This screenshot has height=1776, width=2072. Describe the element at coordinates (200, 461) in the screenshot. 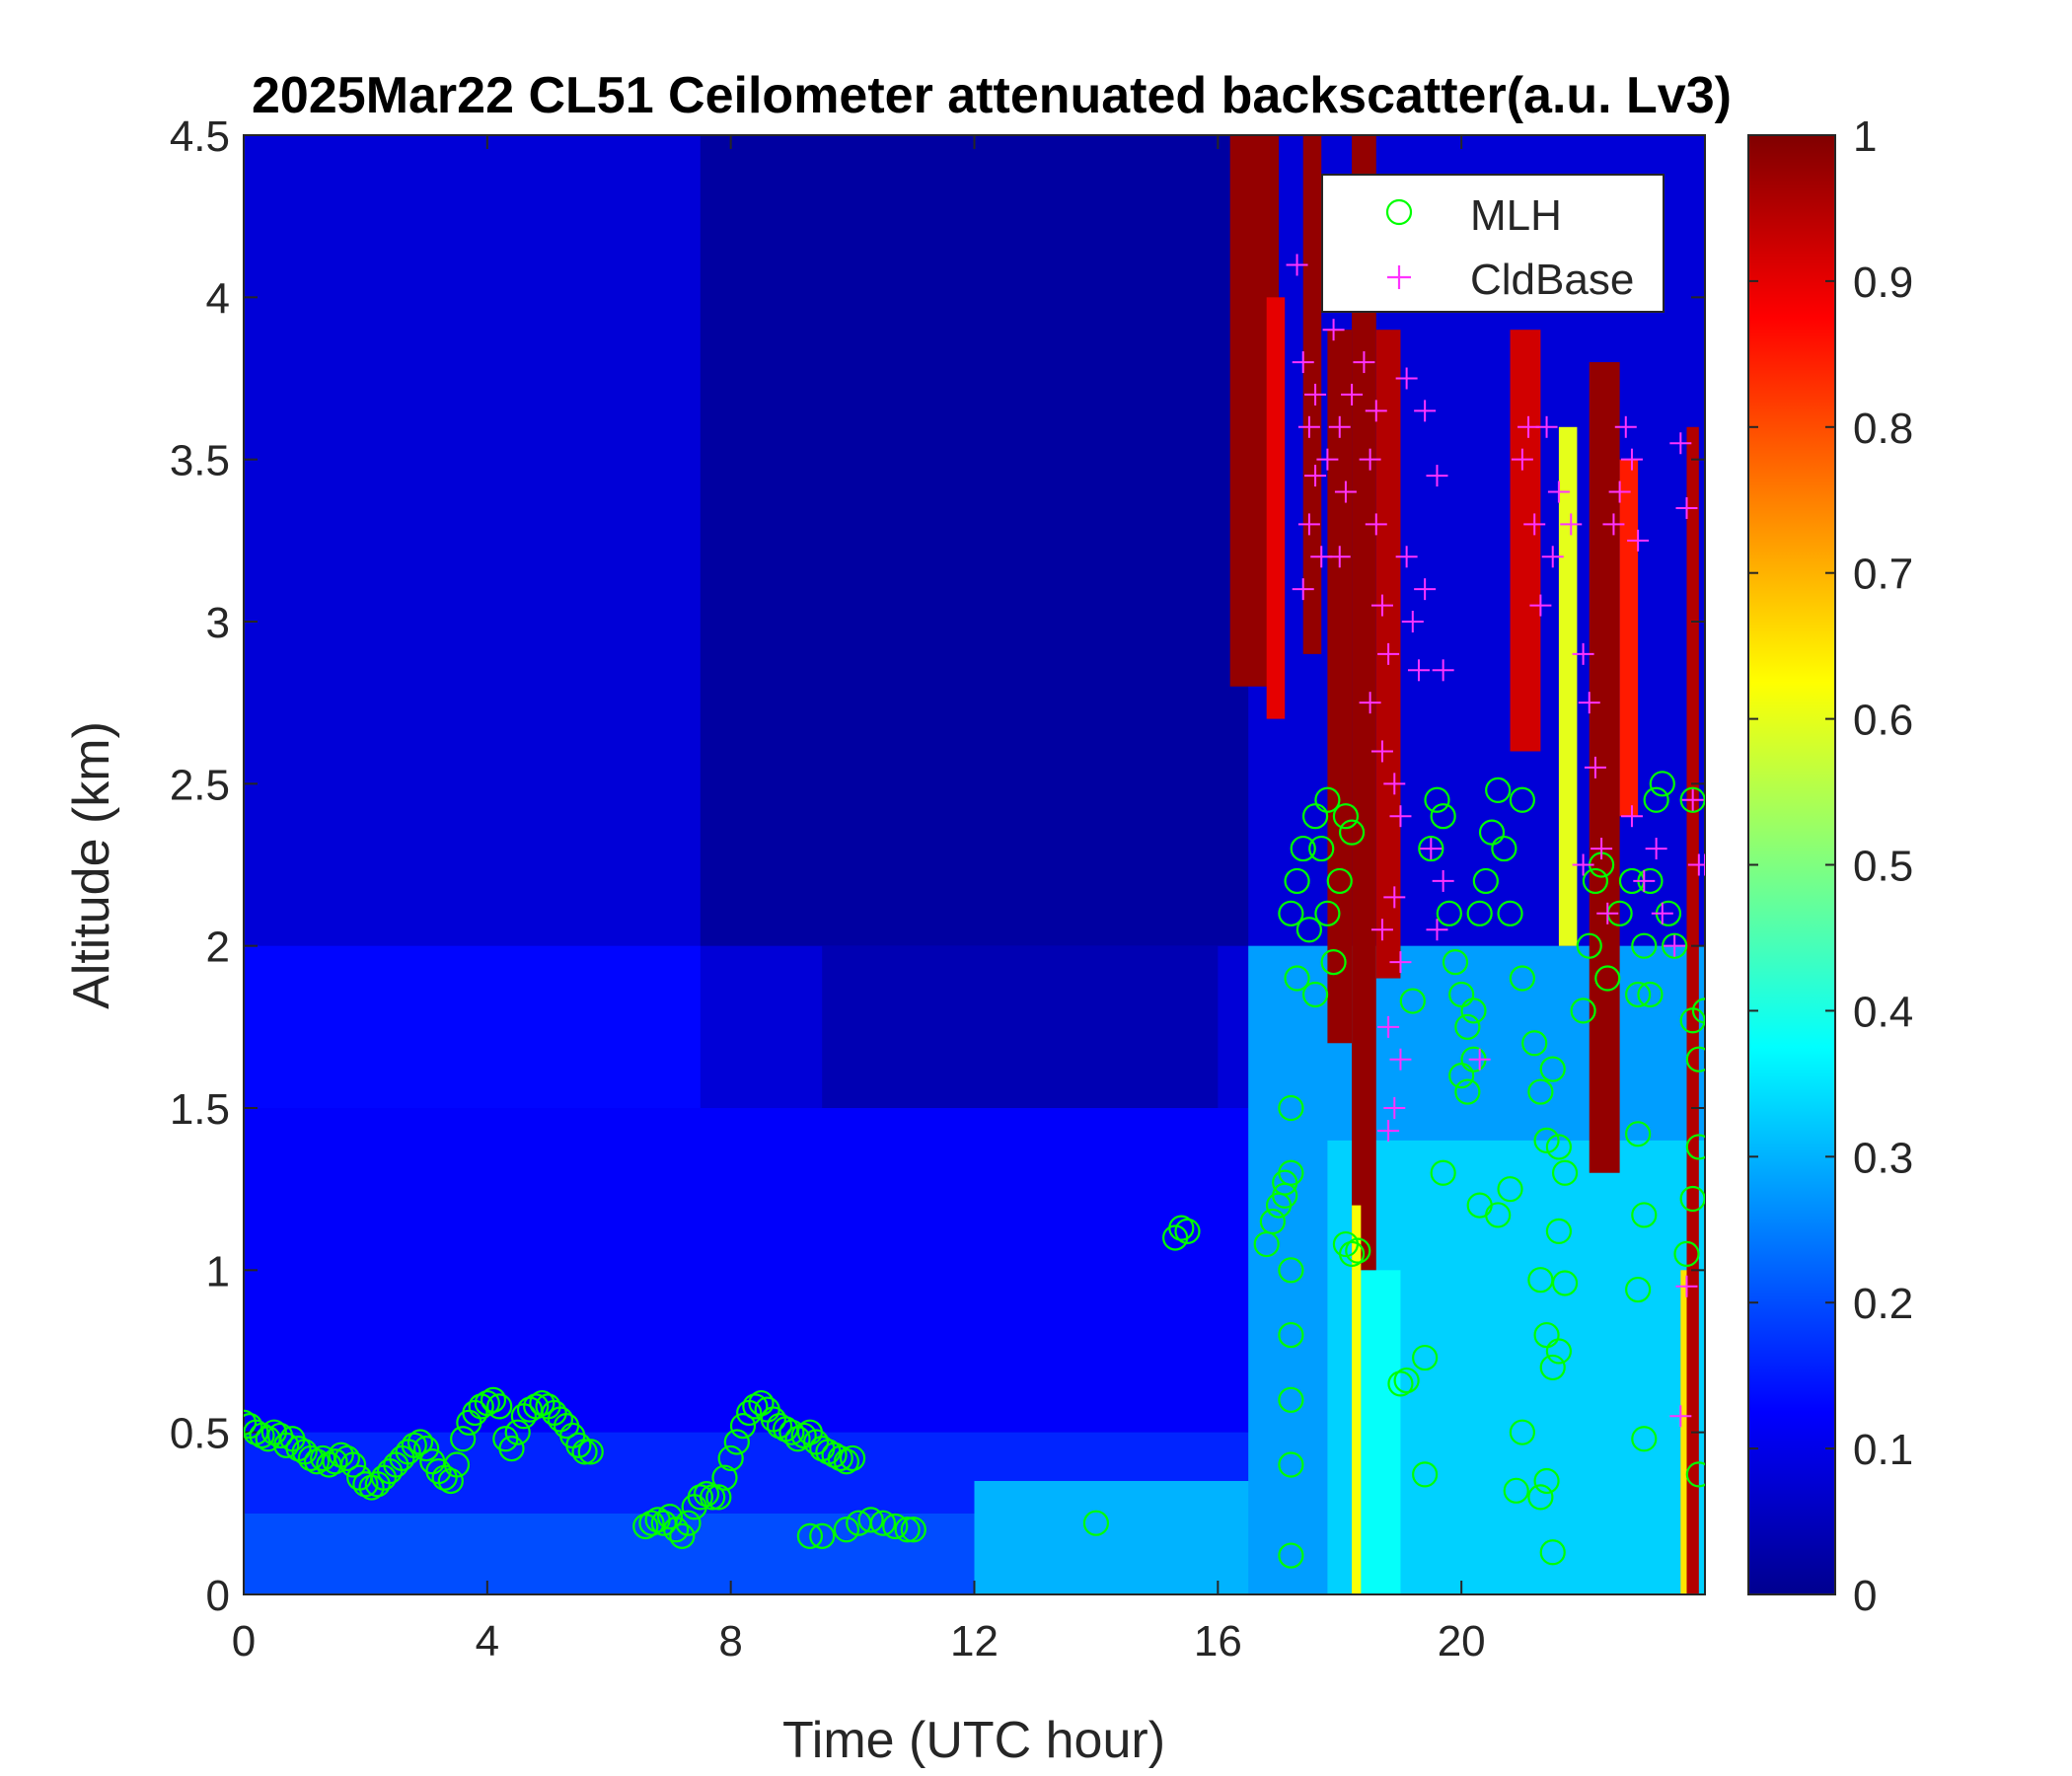

I see `y-tick-label: 3.5` at that location.